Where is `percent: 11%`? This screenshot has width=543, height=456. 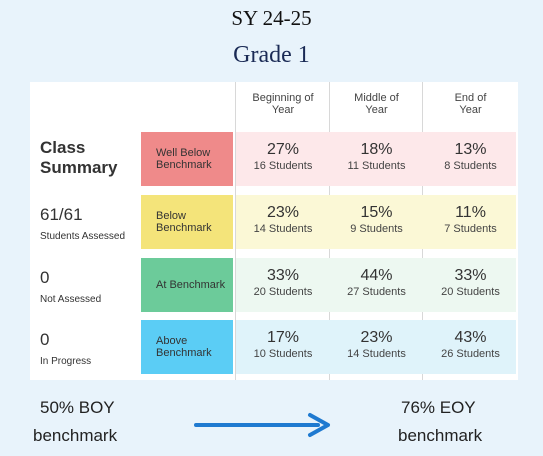
percent: 11% is located at coordinates (470, 212).